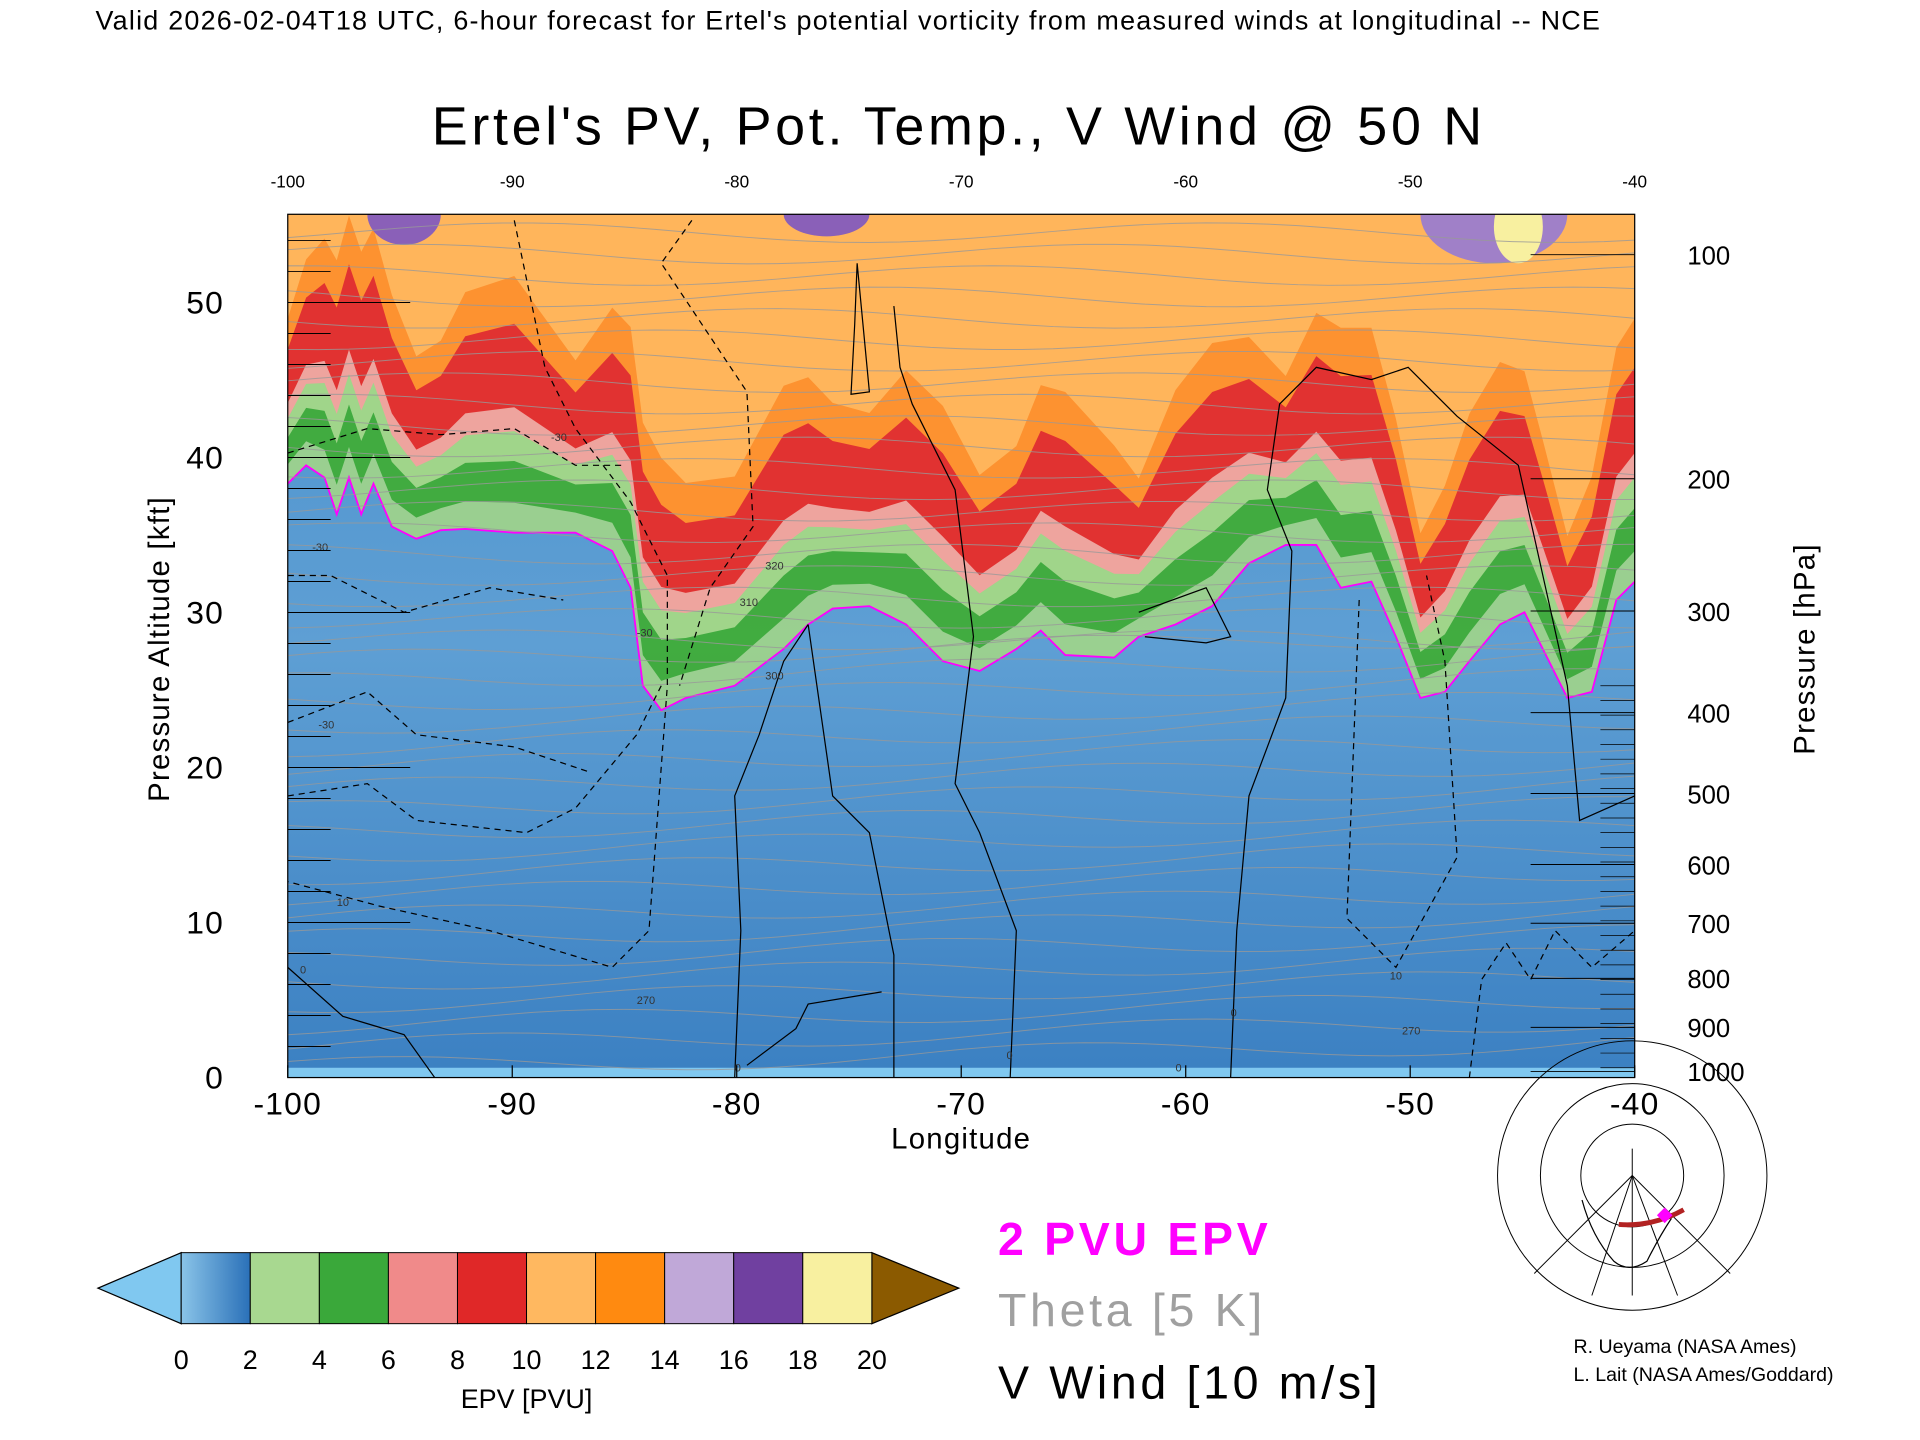 The image size is (1920, 1440). What do you see at coordinates (1626, 1233) in the screenshot?
I see `map-coastline` at bounding box center [1626, 1233].